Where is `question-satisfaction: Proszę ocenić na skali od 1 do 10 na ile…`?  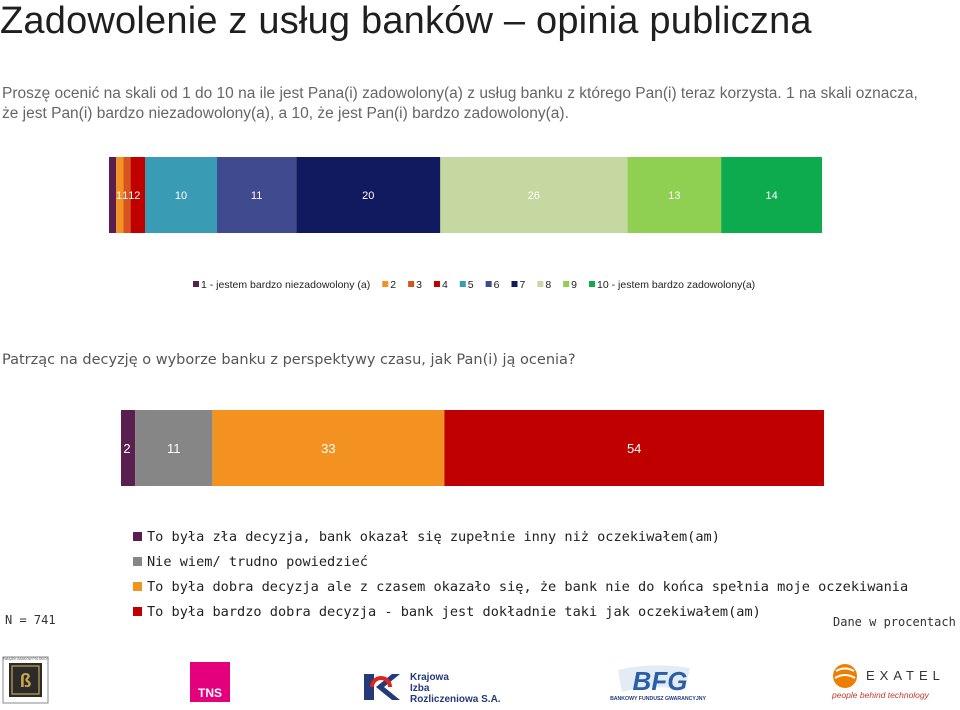 question-satisfaction: Proszę ocenić na skali od 1 do 10 na ile… is located at coordinates (460, 103).